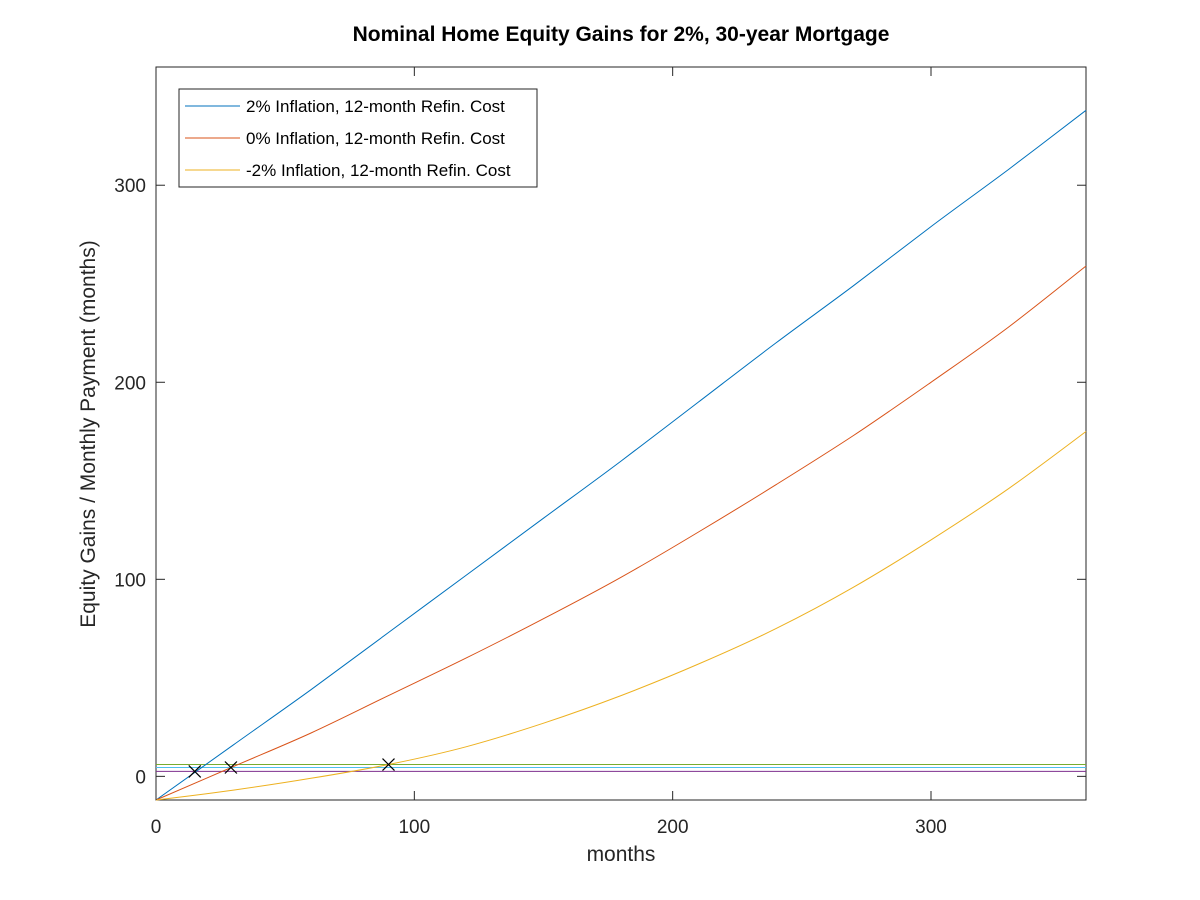  I want to click on y-tick-label: 200, so click(130, 383).